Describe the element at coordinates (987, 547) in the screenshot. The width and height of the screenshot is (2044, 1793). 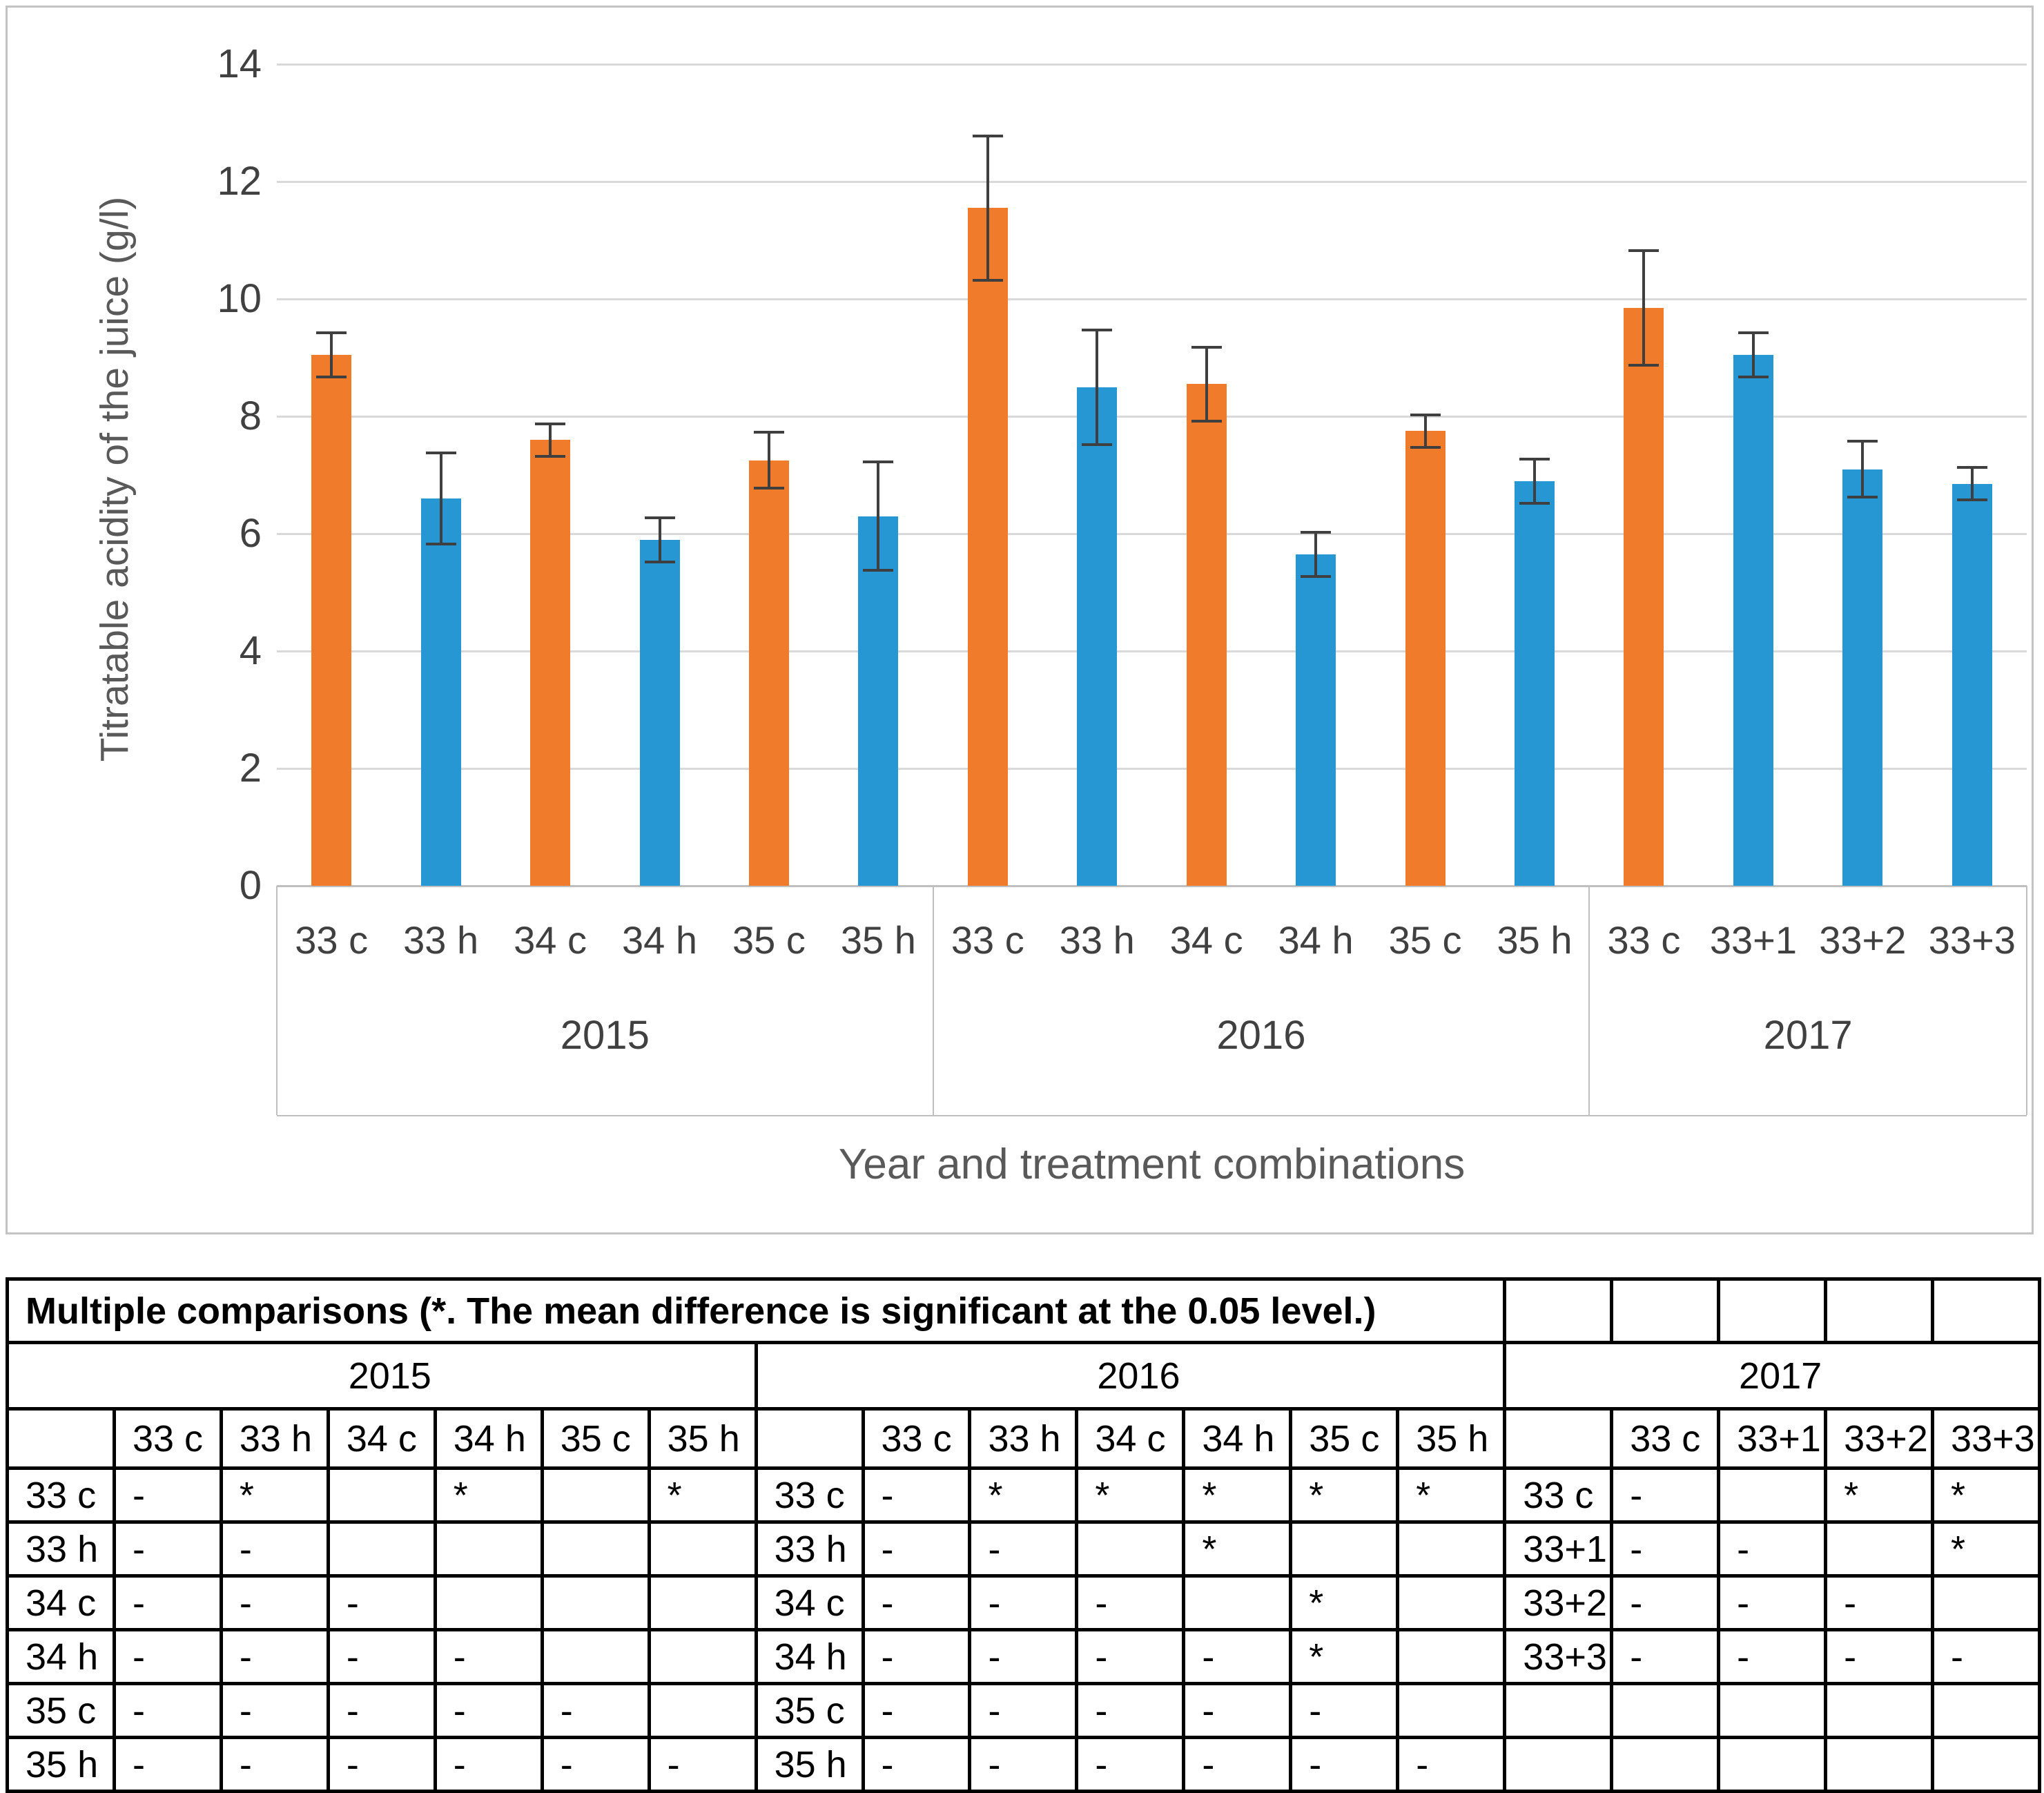
I see `bar-2016-33c` at that location.